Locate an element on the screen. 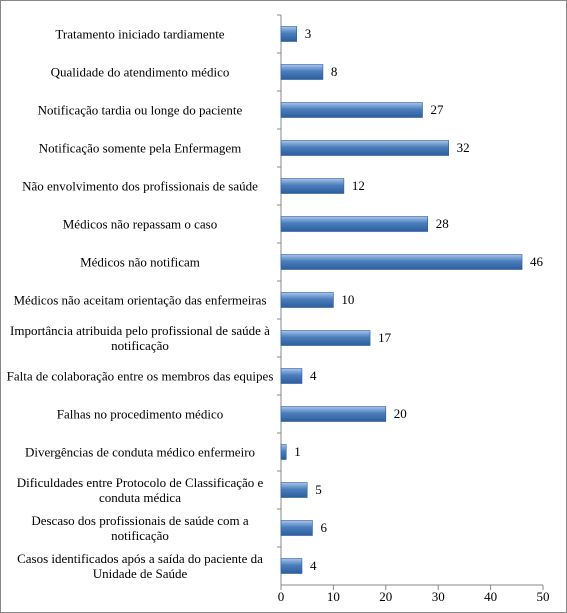 The image size is (567, 613). y-tick-label: Notificação tardia ou longe do paciente is located at coordinates (140, 110).